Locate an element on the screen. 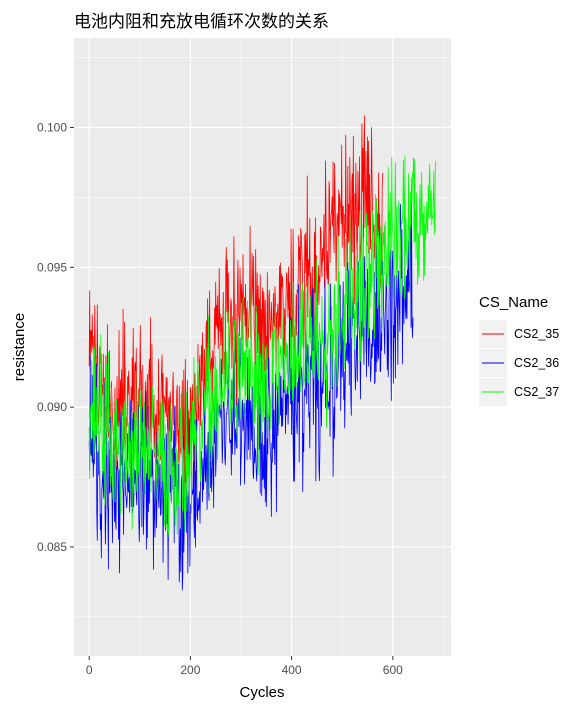 This screenshot has height=711, width=588. legend: CS_Name CS2_35 CS2_36 CS2_37 is located at coordinates (519, 350).